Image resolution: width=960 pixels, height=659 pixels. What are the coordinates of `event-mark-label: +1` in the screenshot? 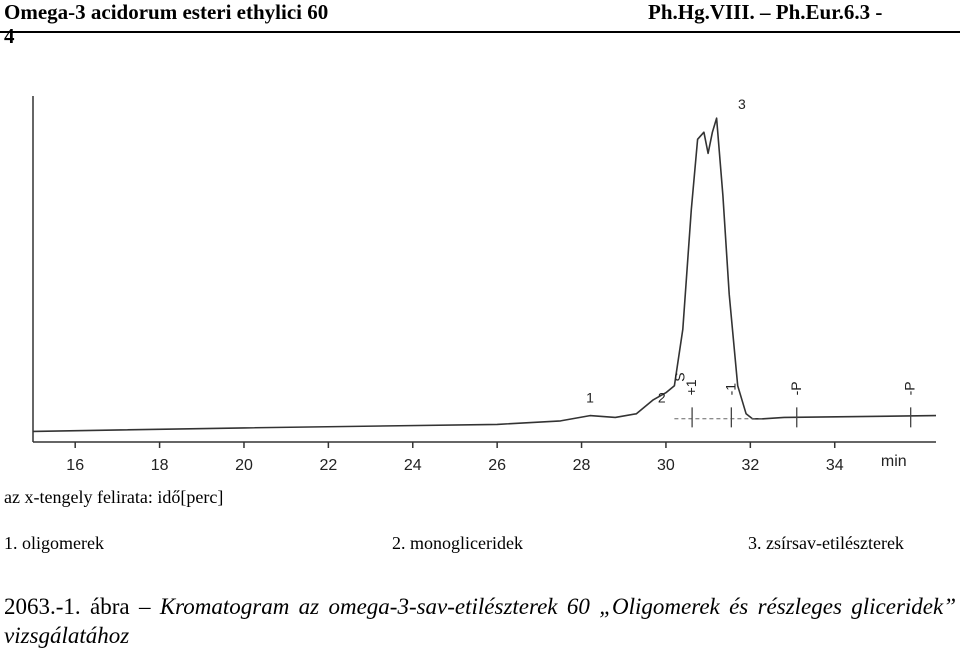 It's located at (691, 387).